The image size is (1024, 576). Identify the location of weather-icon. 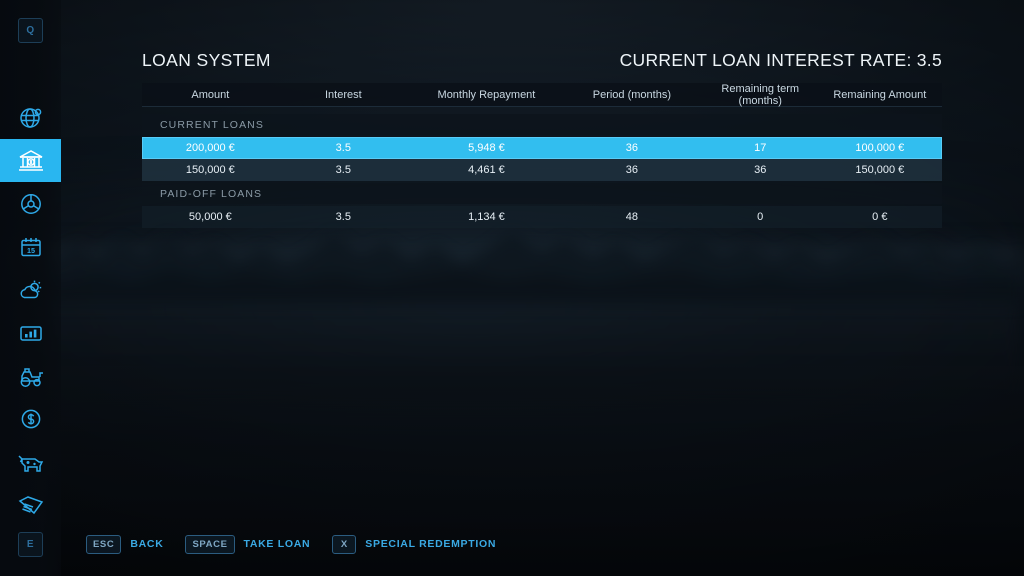
(31, 290).